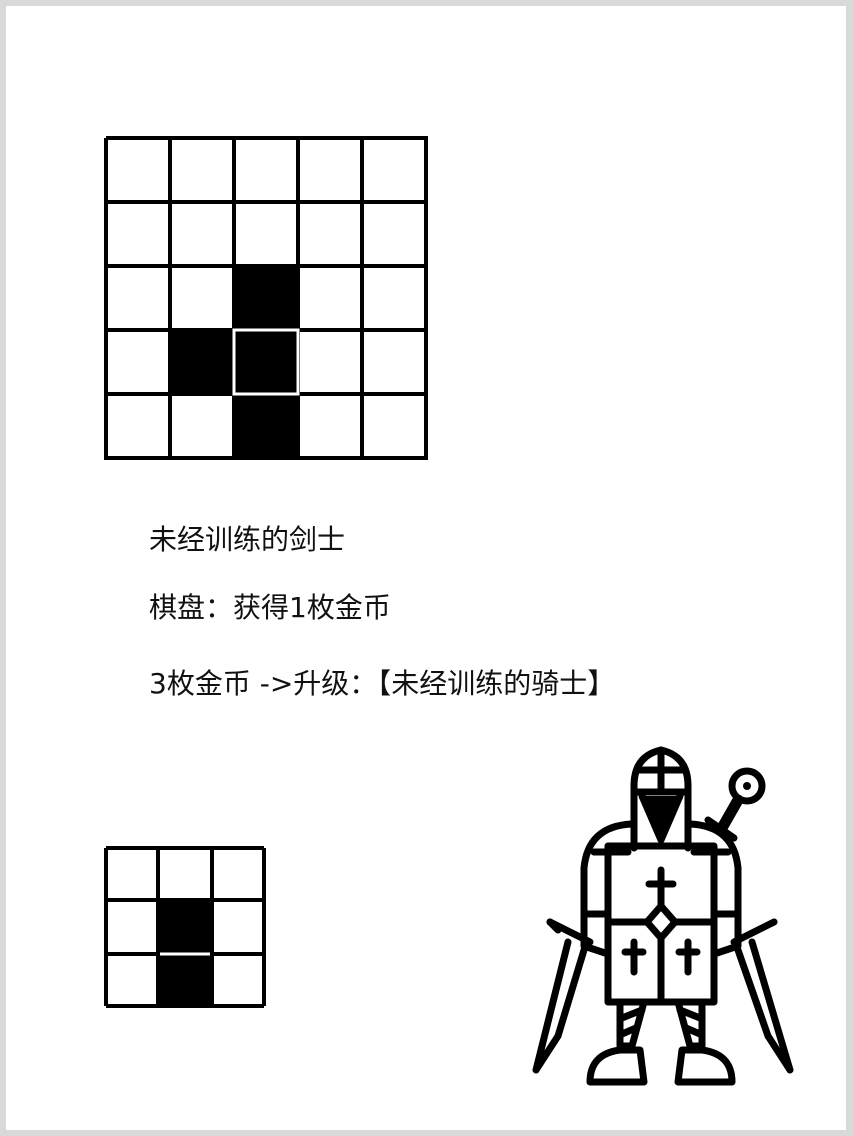 The width and height of the screenshot is (854, 1136). Describe the element at coordinates (270, 607) in the screenshot. I see `board-effect-text: 棋盘：获得1枚金币` at that location.